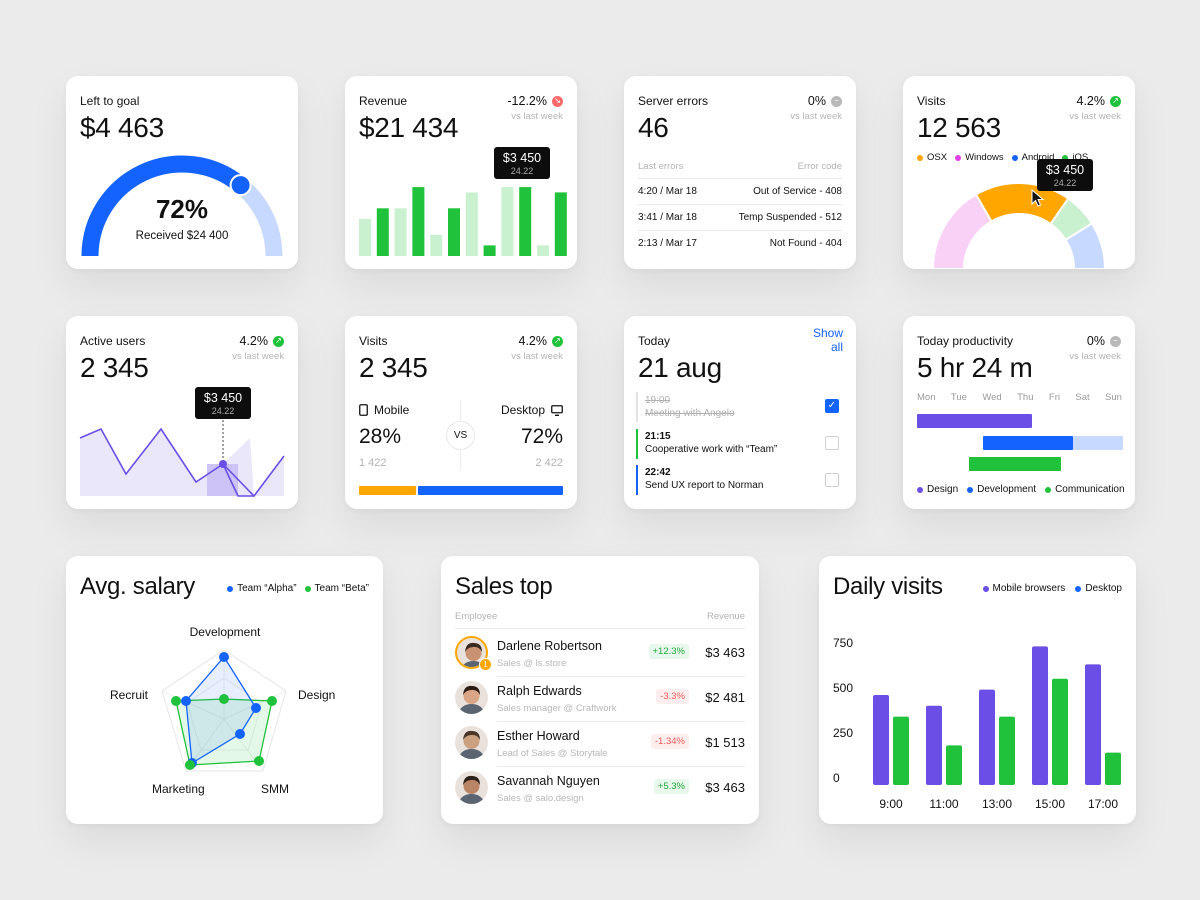  What do you see at coordinates (816, 101) in the screenshot?
I see `change-value: 0%` at bounding box center [816, 101].